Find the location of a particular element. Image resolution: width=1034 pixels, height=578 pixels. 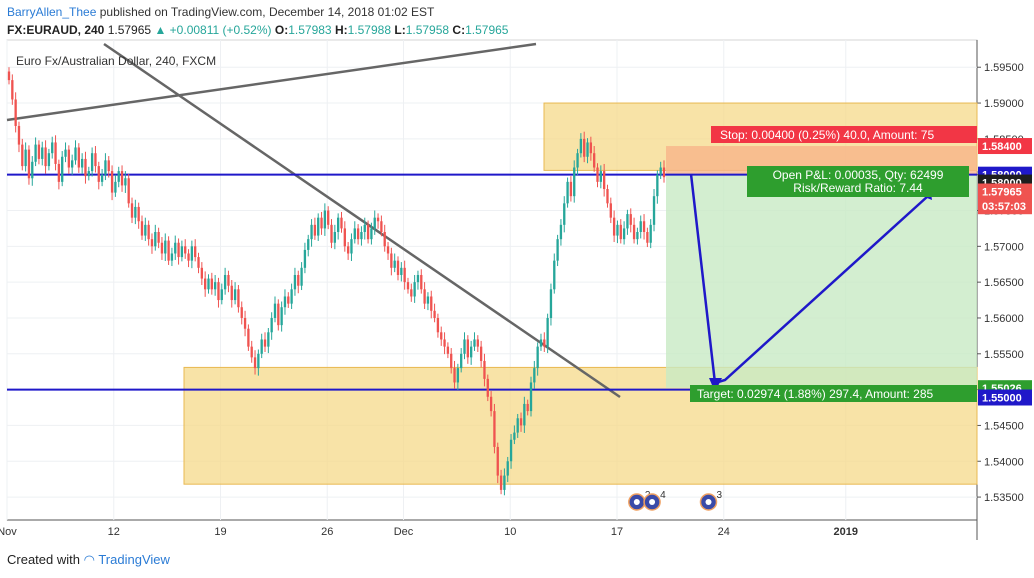

y-tick-label: 1.54500 is located at coordinates (1004, 426).